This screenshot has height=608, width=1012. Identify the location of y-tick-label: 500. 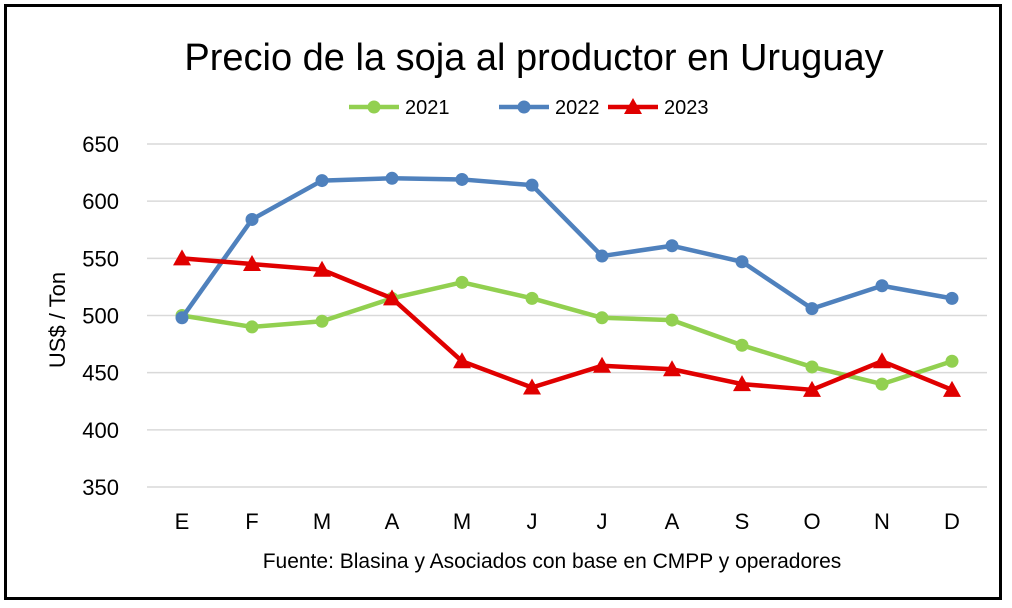
(100, 316).